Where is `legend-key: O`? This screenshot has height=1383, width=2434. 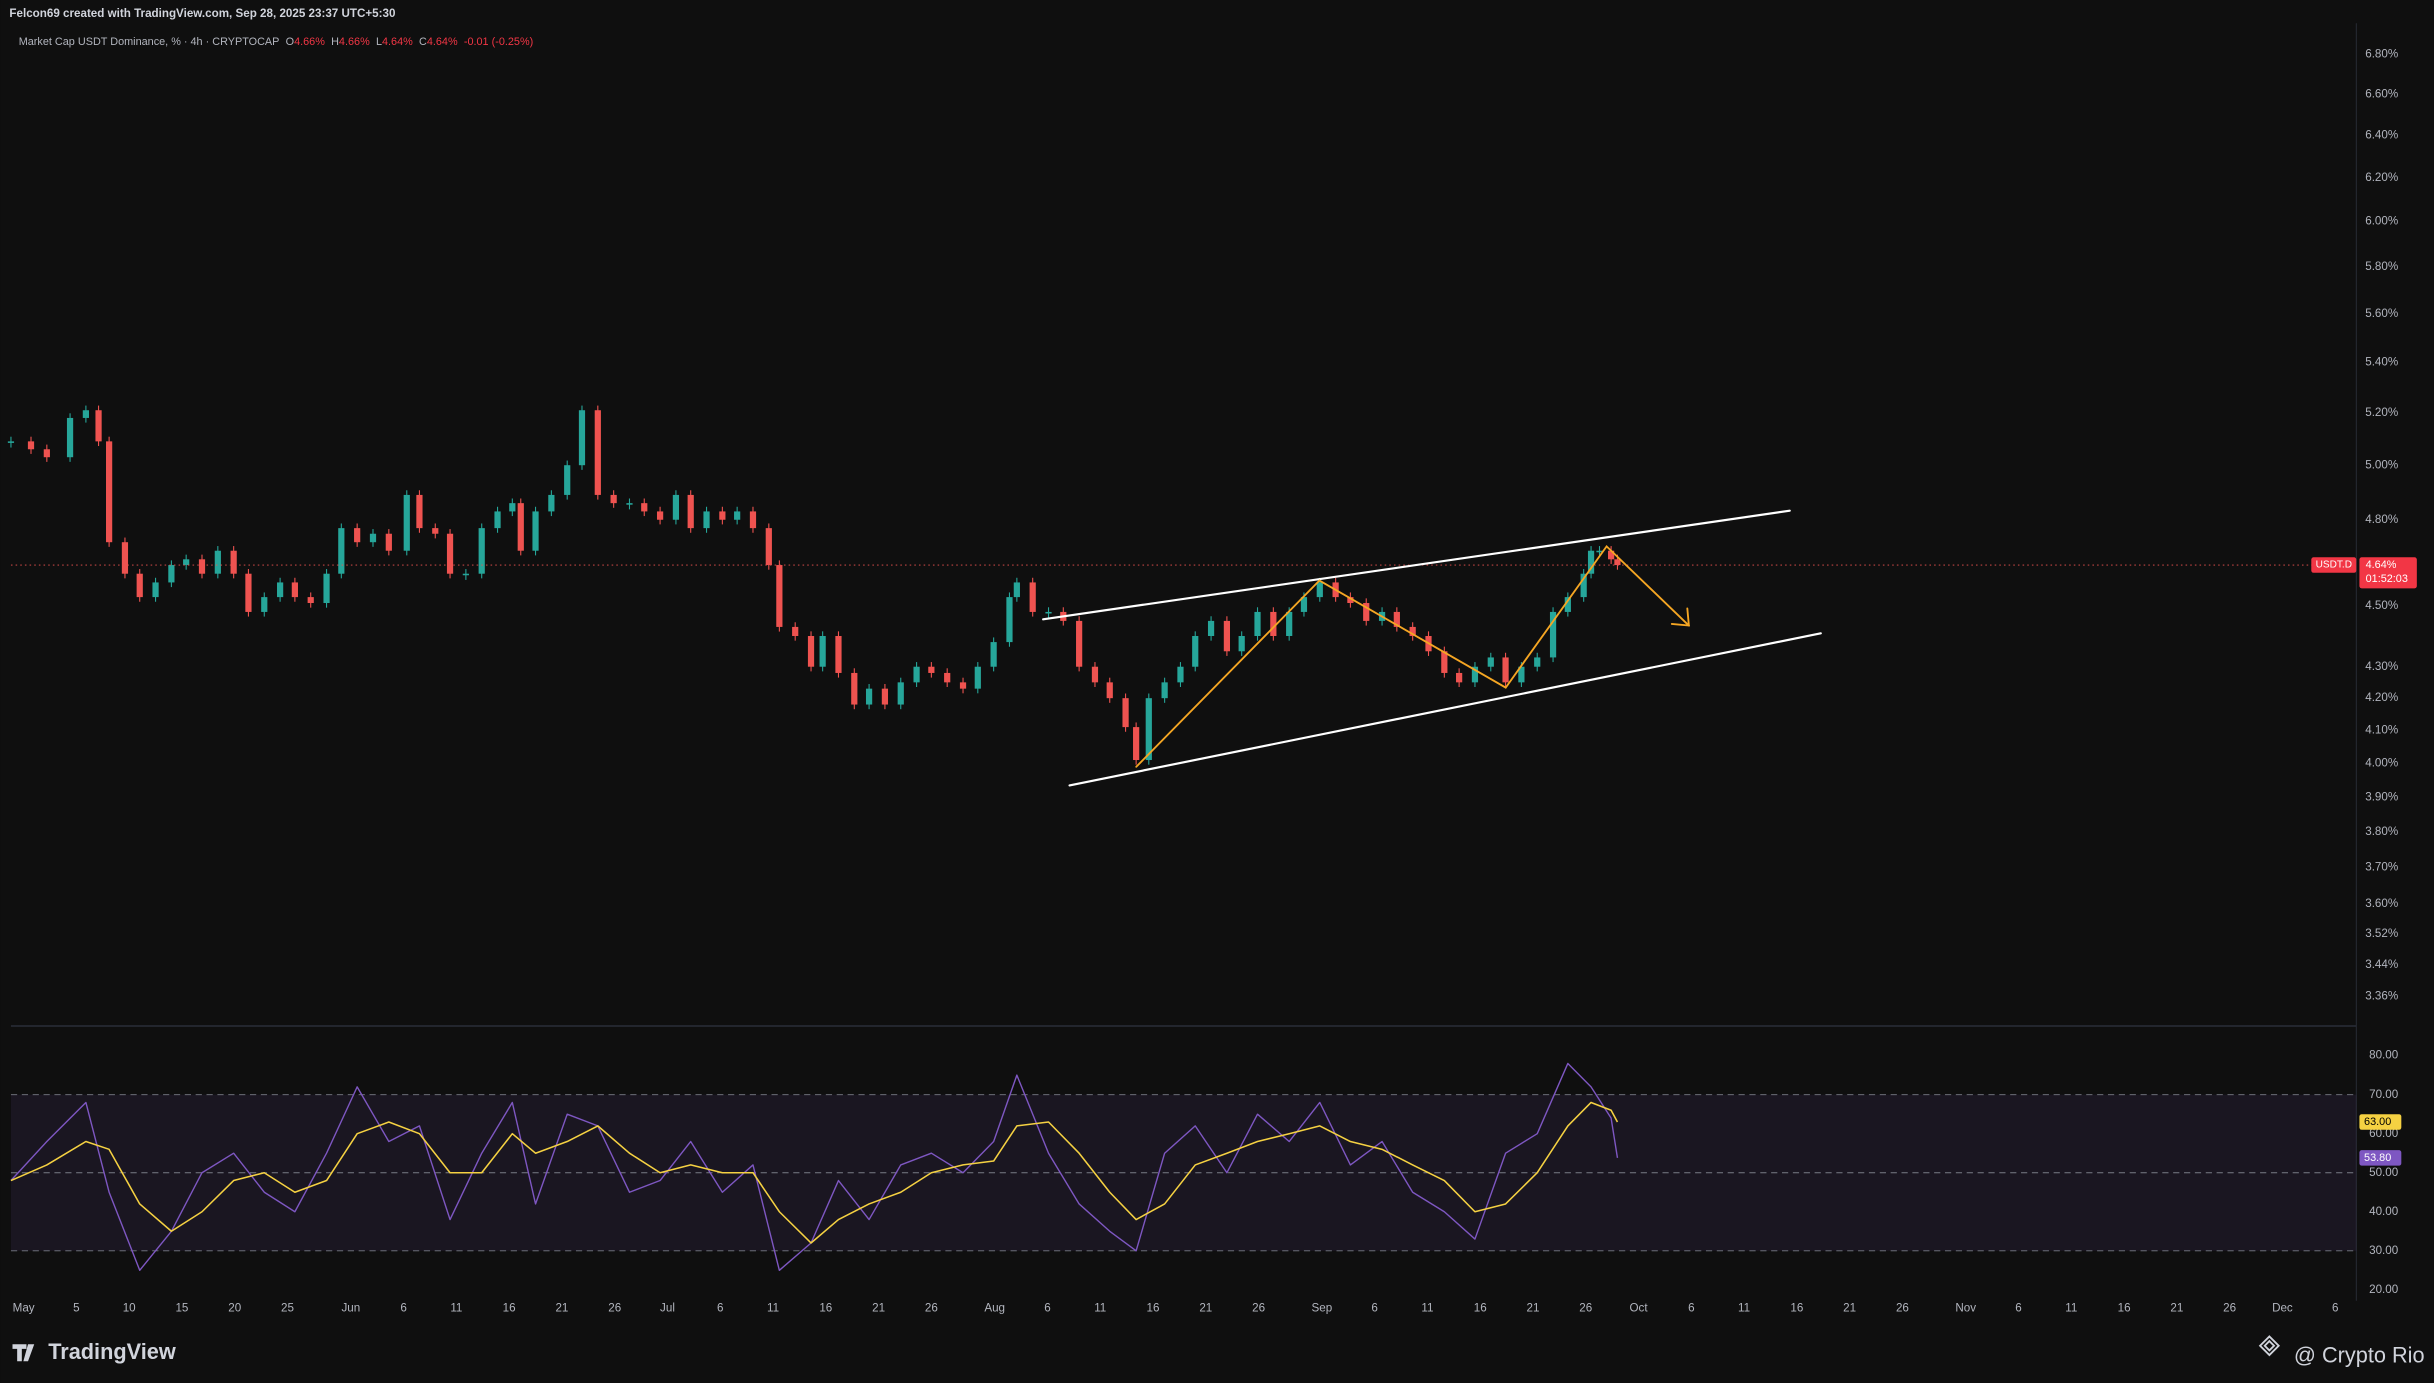 legend-key: O is located at coordinates (290, 42).